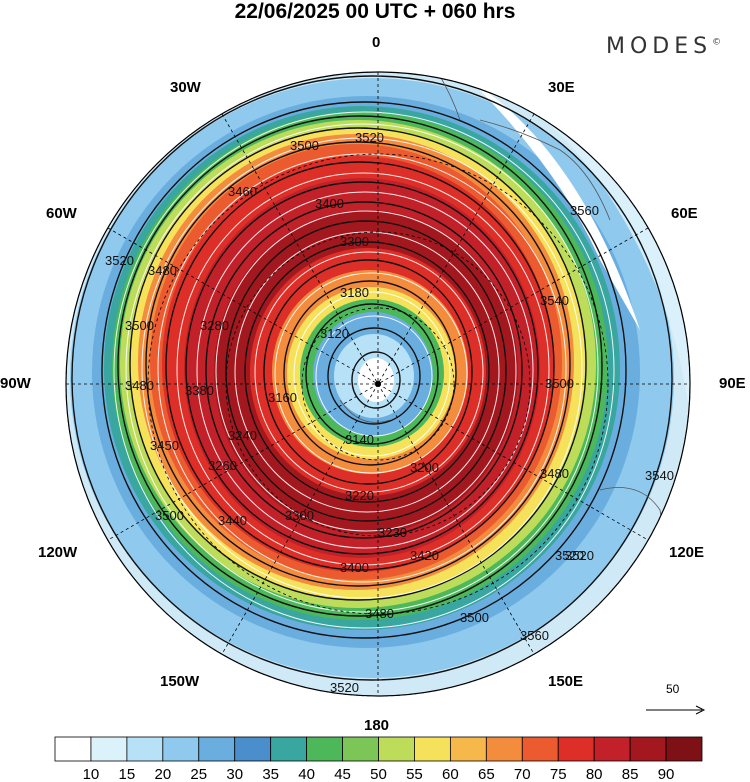  I want to click on contour-label: 3380, so click(199, 390).